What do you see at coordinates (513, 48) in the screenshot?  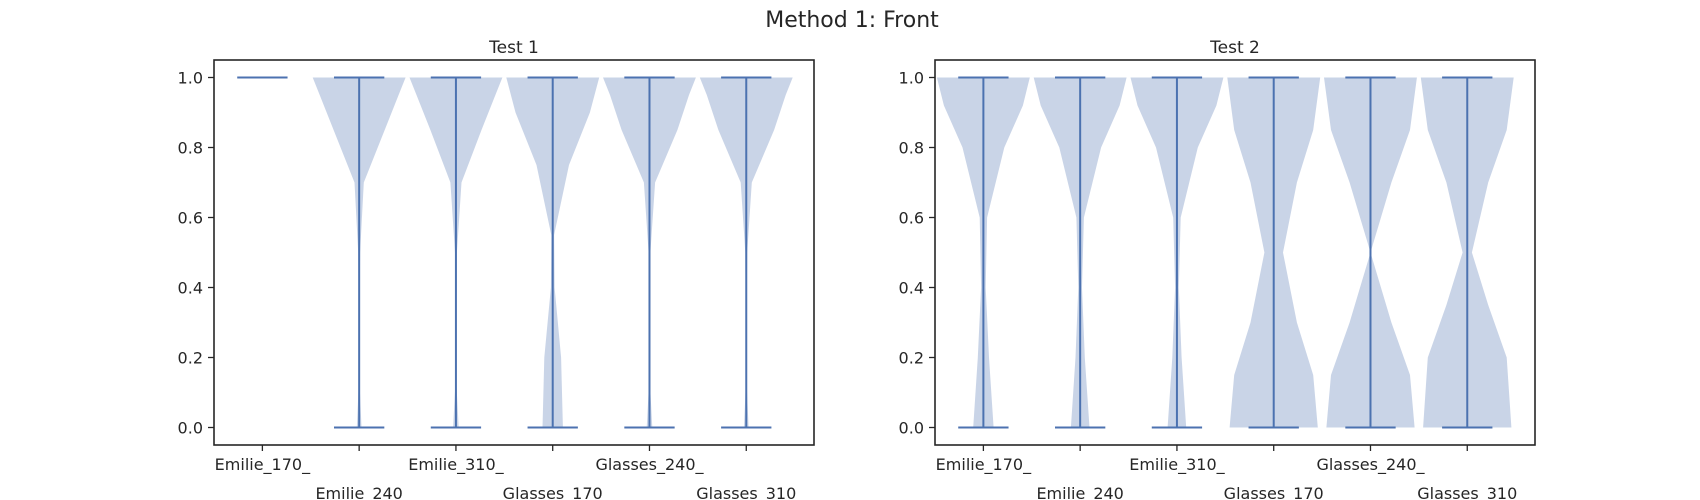 I see `panel-title: Test 1` at bounding box center [513, 48].